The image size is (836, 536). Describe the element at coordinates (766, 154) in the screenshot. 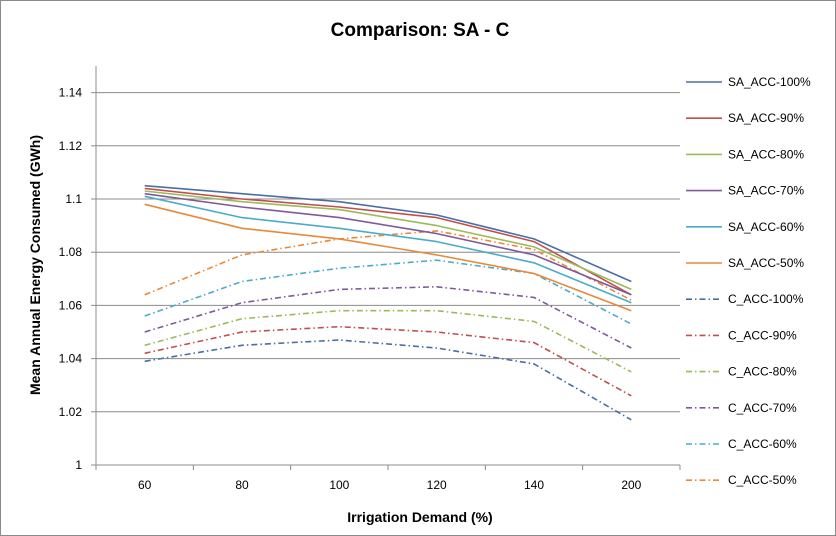

I see `legend-label: SA_ACC-80%` at that location.